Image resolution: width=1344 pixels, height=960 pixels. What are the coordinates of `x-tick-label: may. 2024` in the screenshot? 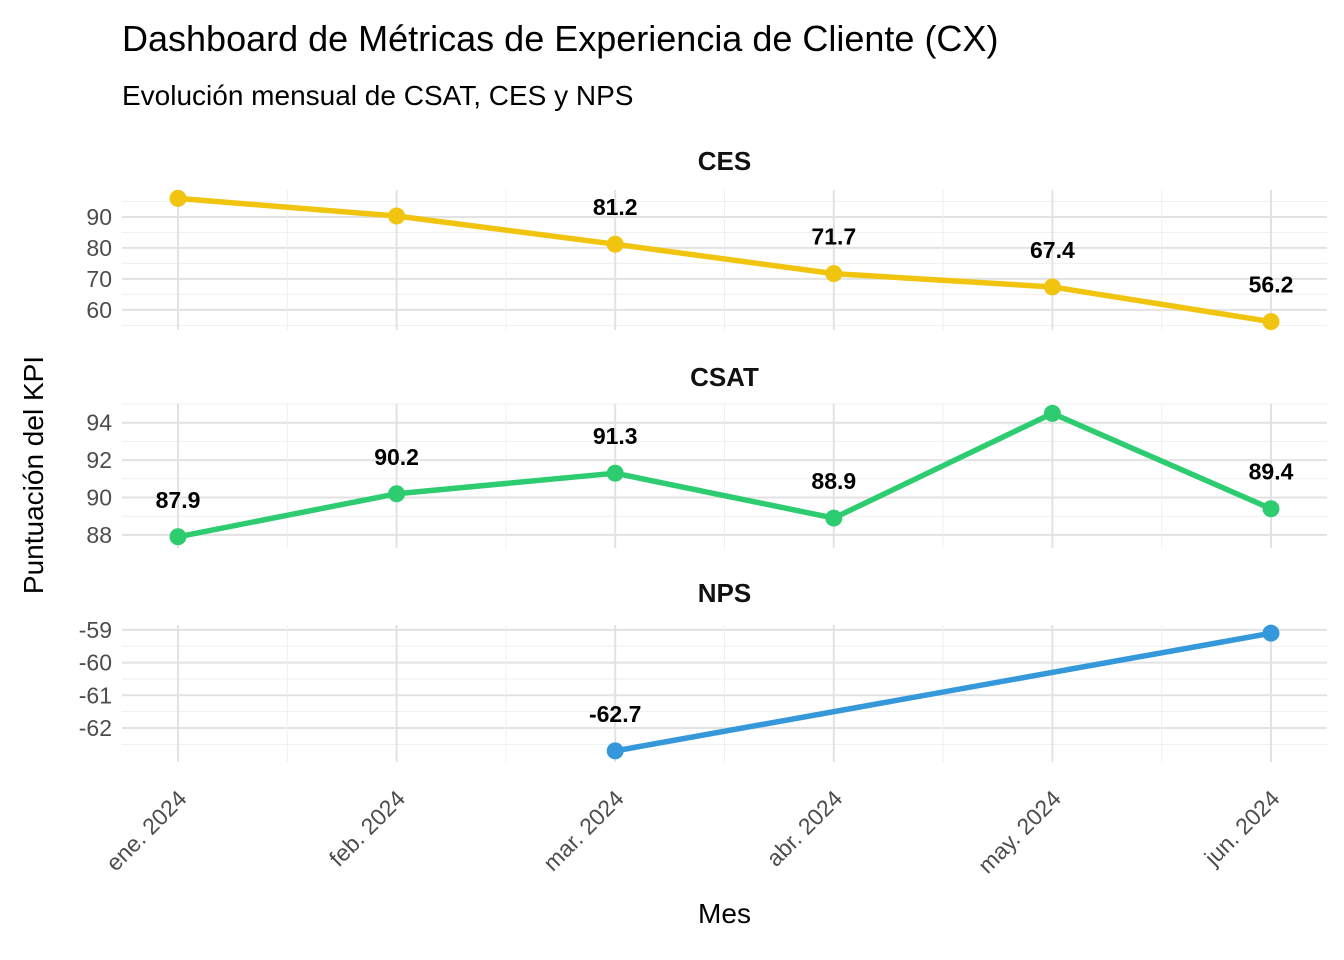 It's located at (1019, 831).